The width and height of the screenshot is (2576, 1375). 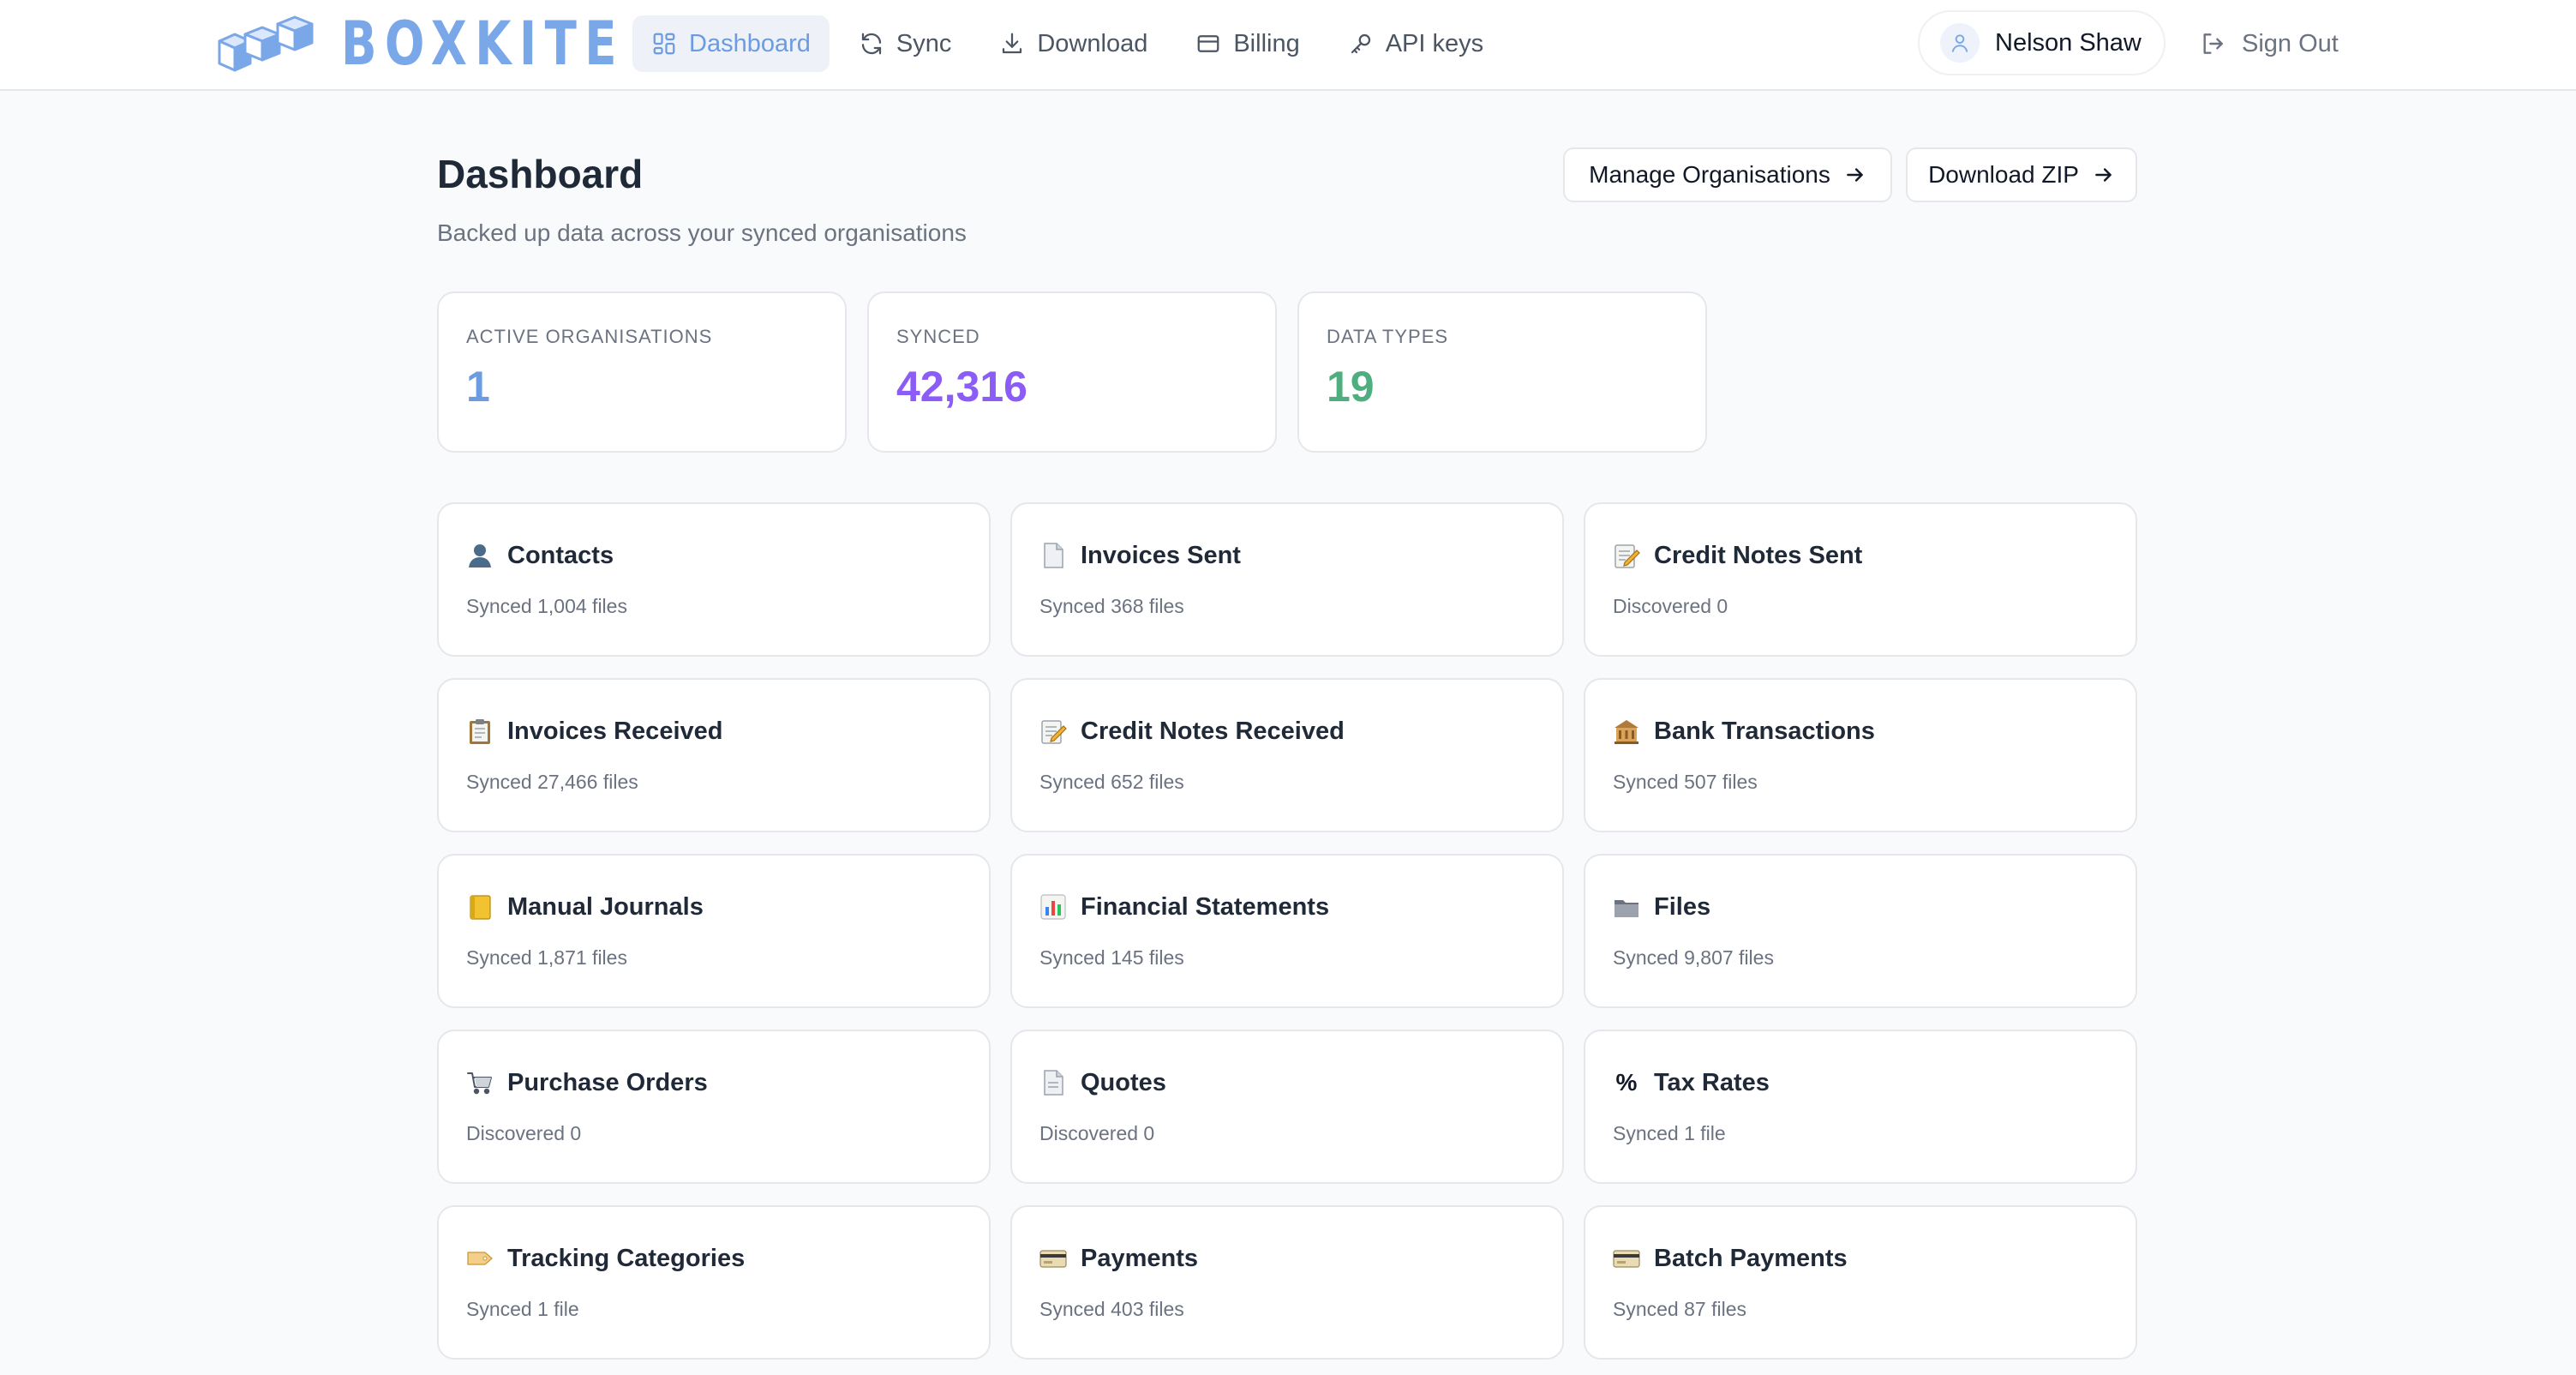 I want to click on data-type-card-purchase-orders: Purchase Orders Discovered 0, so click(x=714, y=1107).